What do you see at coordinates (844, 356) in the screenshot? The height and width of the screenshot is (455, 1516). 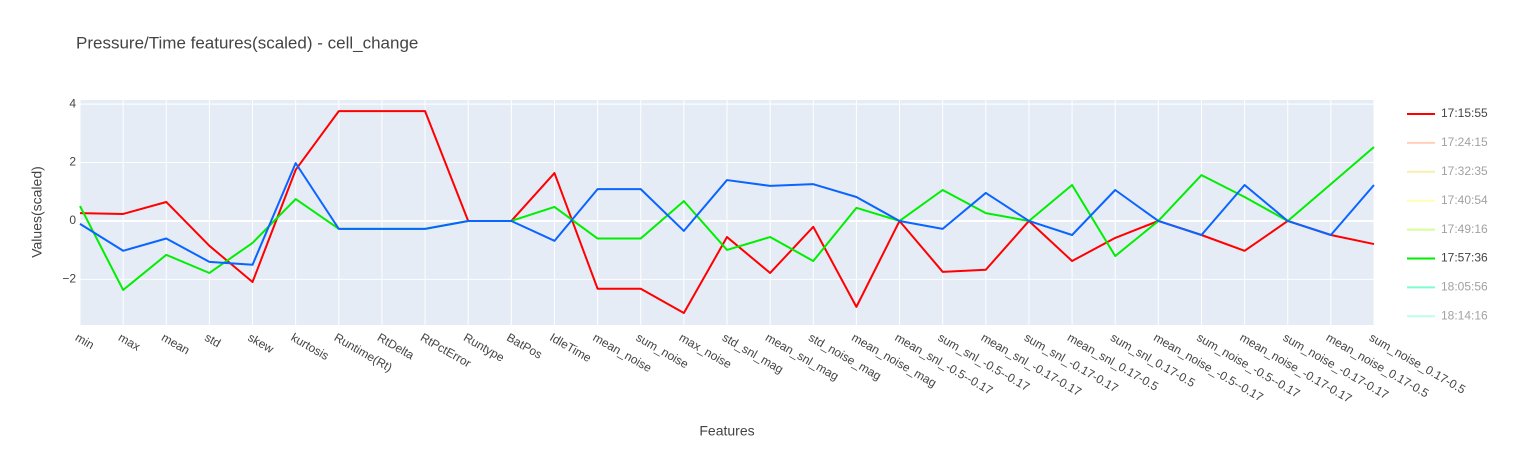 I see `x-tick-label: std_noise_mag` at bounding box center [844, 356].